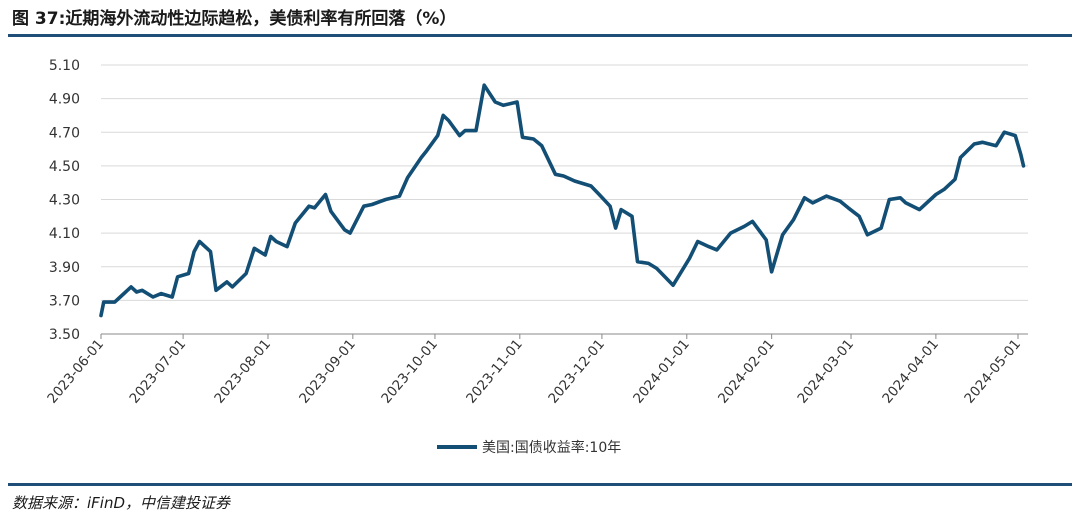 The width and height of the screenshot is (1080, 522). I want to click on source-divider, so click(540, 484).